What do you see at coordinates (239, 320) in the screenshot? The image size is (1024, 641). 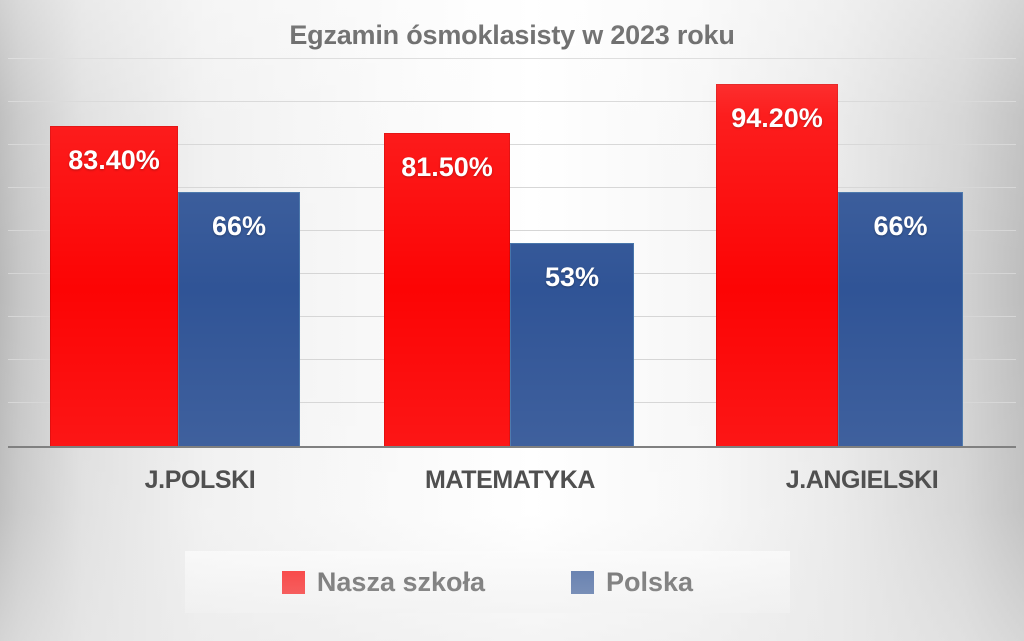 I see `bar-polska-jpolski: 66%` at bounding box center [239, 320].